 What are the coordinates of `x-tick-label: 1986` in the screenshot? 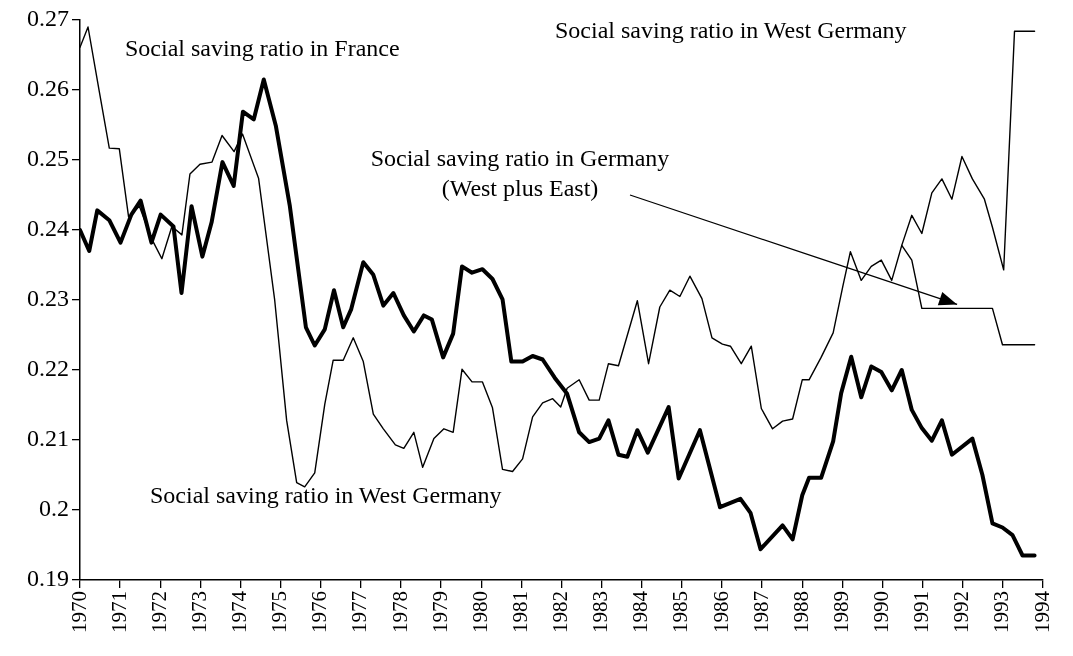 It's located at (720, 612).